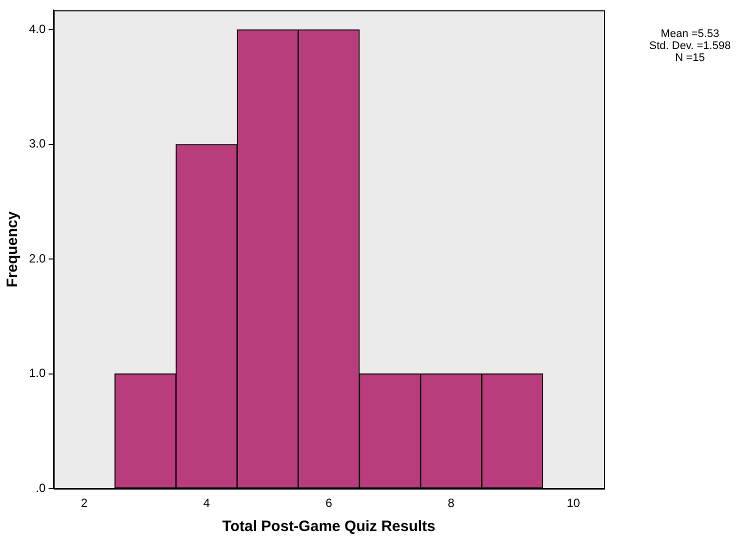 This screenshot has width=753, height=545. Describe the element at coordinates (84, 503) in the screenshot. I see `x-tick-label: 2` at that location.